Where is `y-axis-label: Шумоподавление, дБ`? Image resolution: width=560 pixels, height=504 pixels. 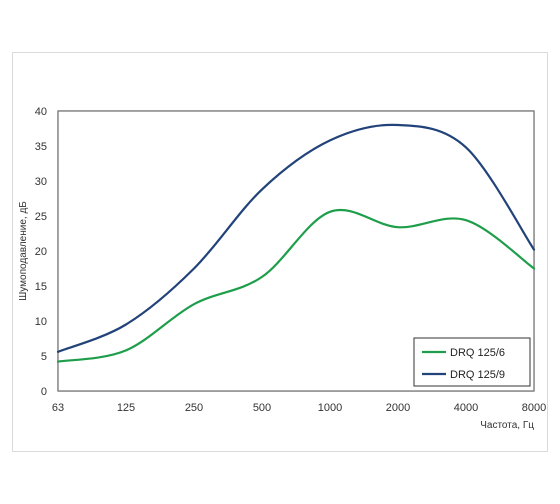
y-axis-label: Шумоподавление, дБ is located at coordinates (23, 251).